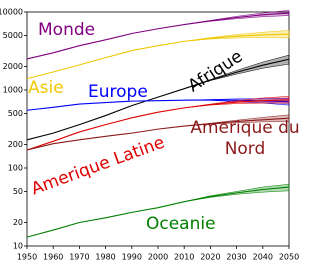 Image resolution: width=320 pixels, height=266 pixels. Describe the element at coordinates (105, 257) in the screenshot. I see `x-tick-label: 1980` at that location.